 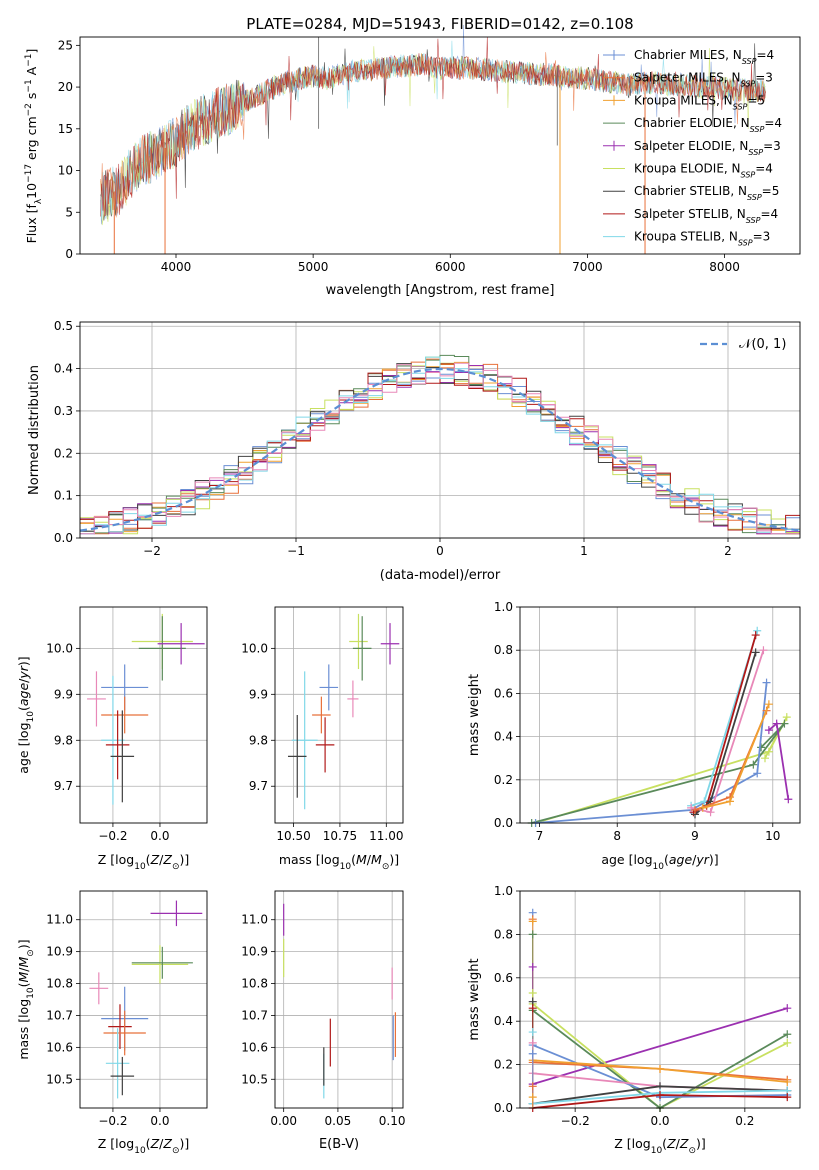 What do you see at coordinates (159, 836) in the screenshot?
I see `x-tick-label: 0.0` at bounding box center [159, 836].